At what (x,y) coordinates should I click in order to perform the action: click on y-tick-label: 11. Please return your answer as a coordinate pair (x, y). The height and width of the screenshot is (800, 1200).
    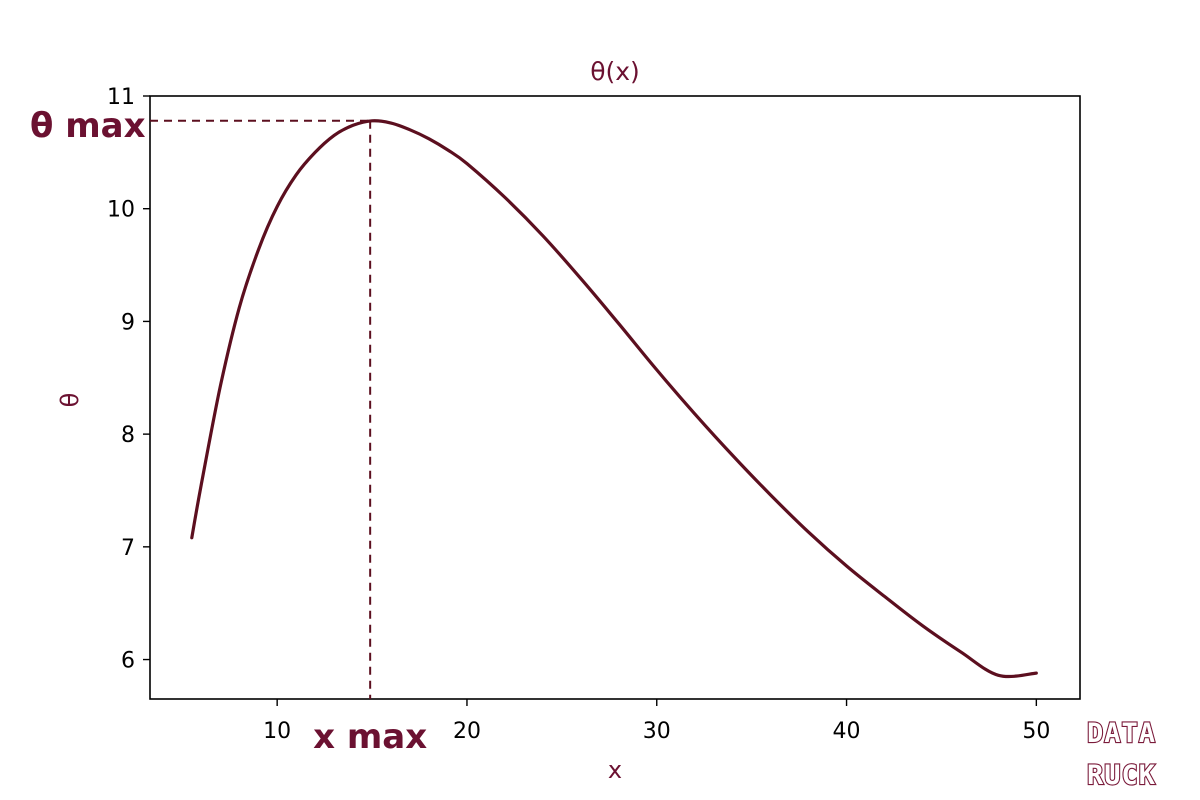
    Looking at the image, I should click on (121, 97).